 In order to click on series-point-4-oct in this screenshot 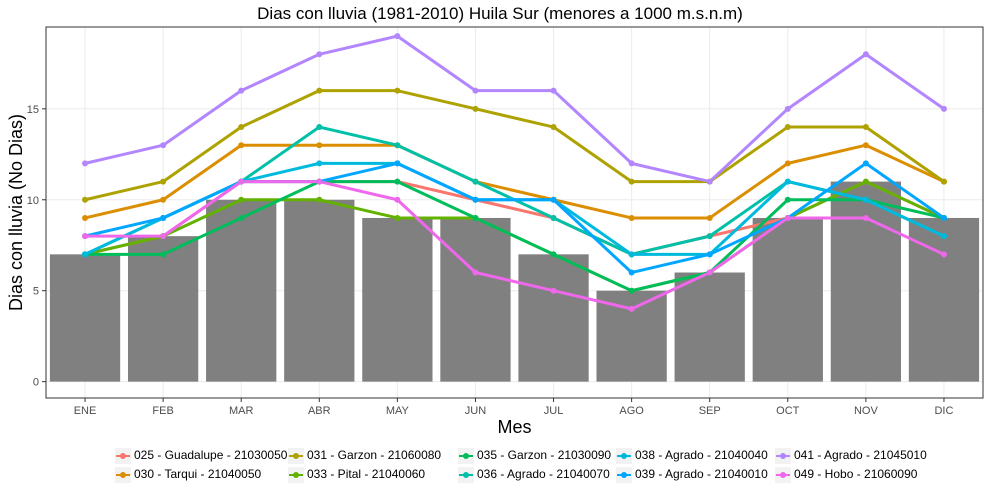, I will do `click(787, 199)`.